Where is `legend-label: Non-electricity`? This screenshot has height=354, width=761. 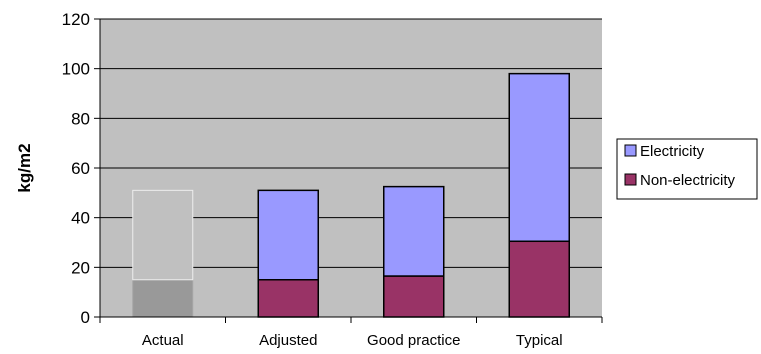
legend-label: Non-electricity is located at coordinates (688, 180).